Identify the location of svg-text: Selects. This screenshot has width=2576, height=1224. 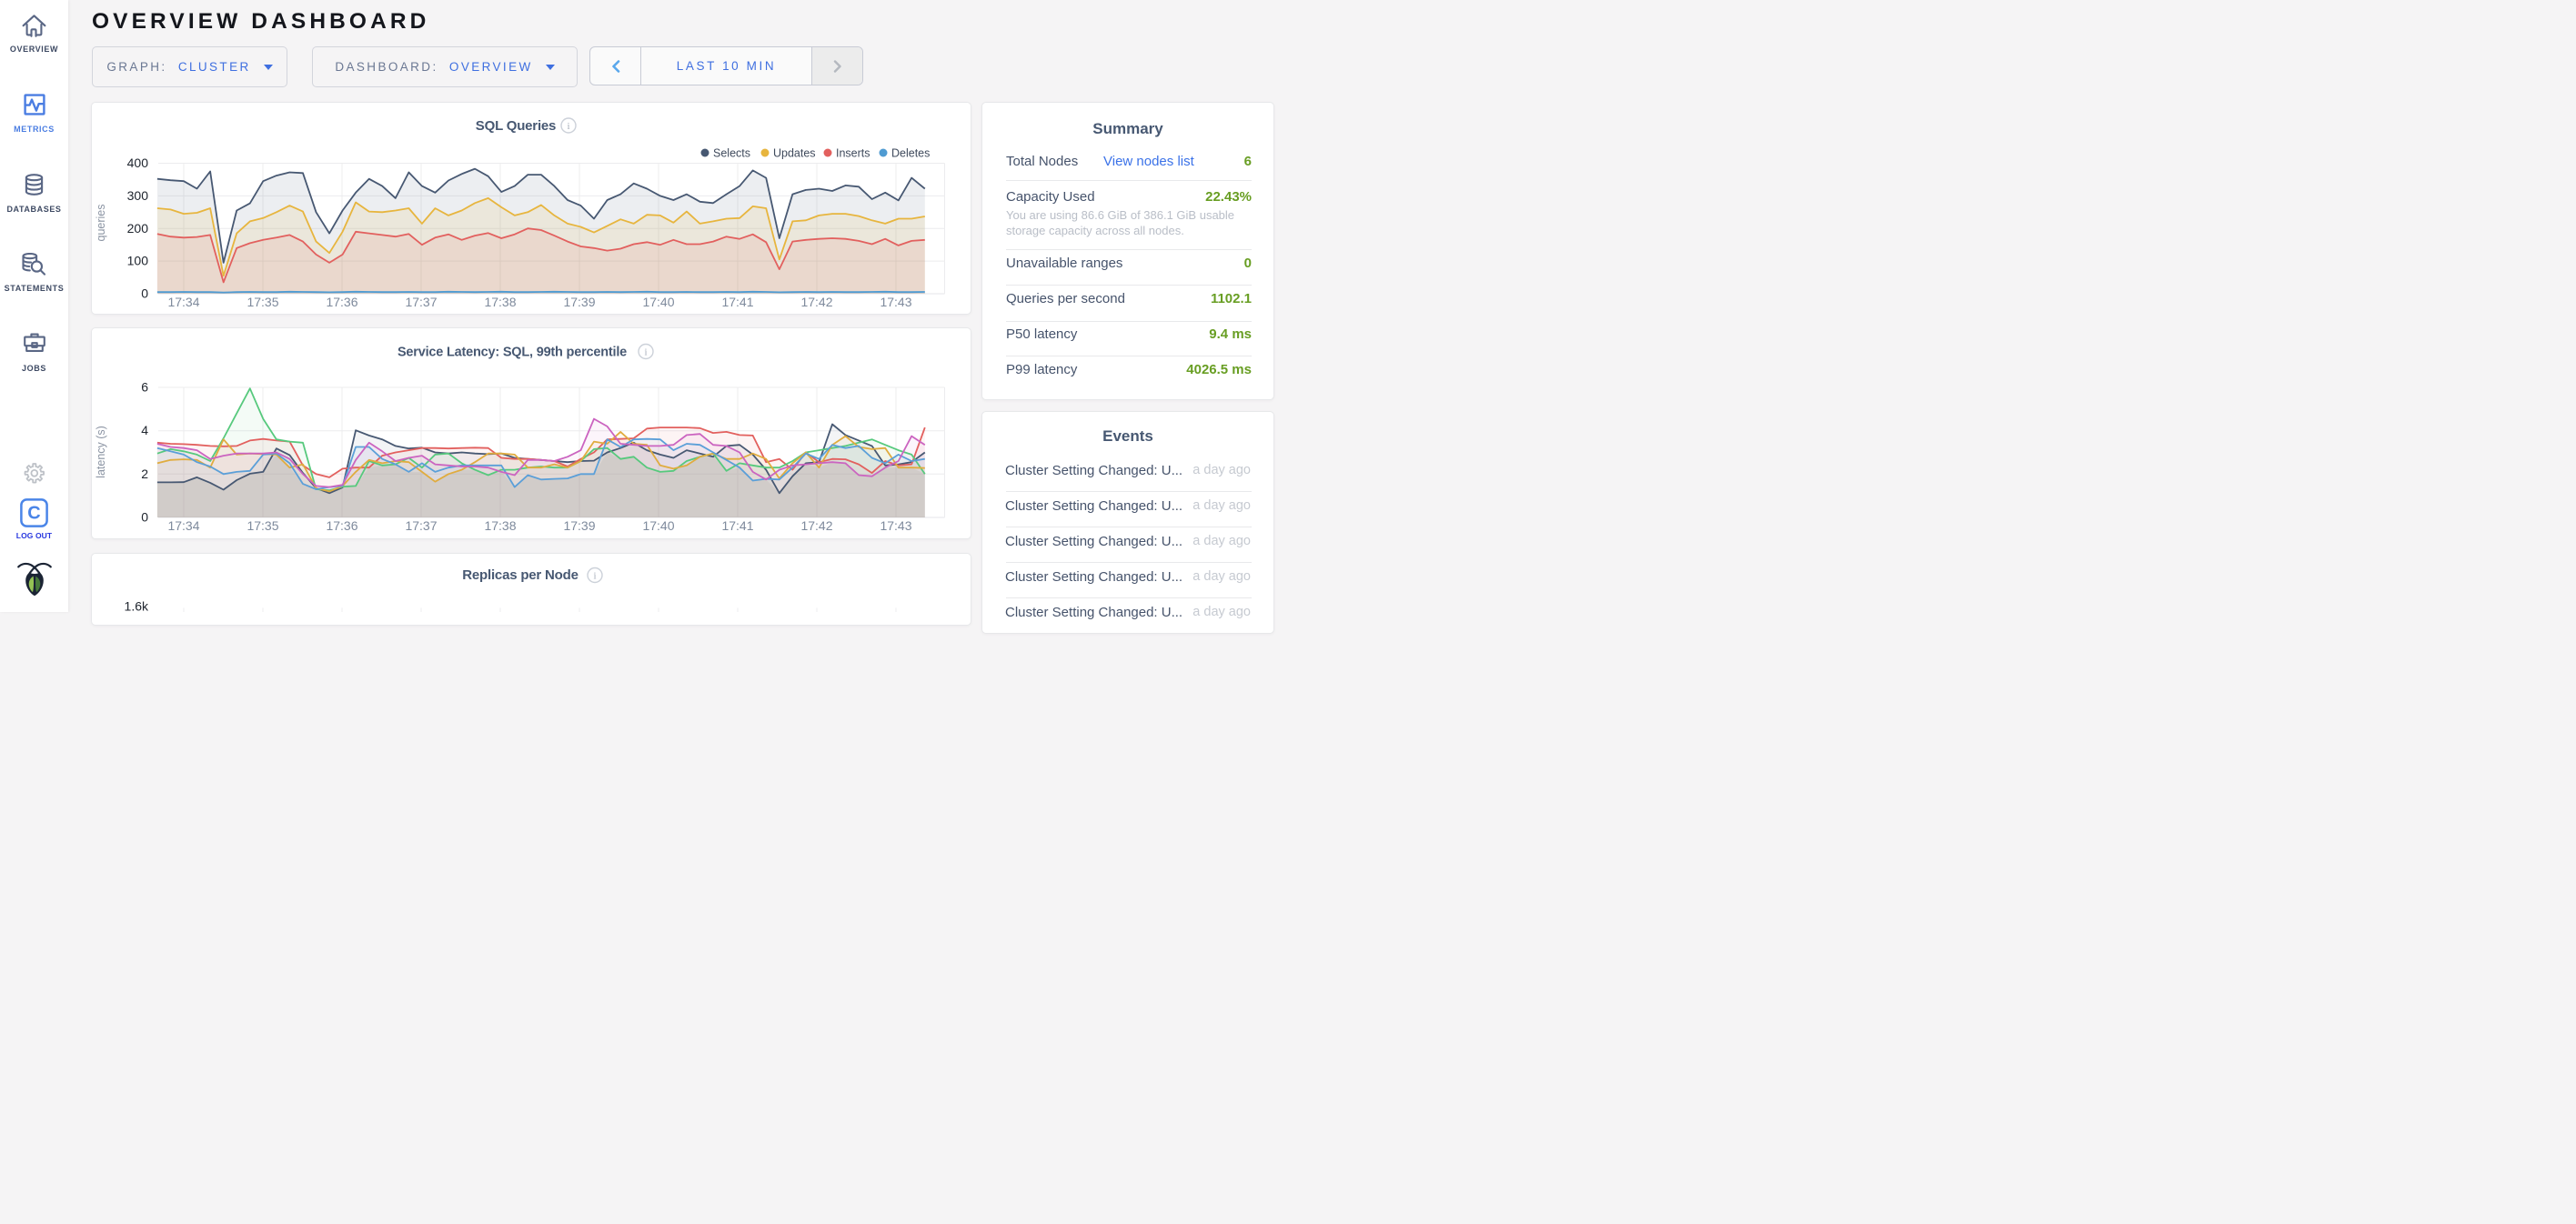
(731, 153).